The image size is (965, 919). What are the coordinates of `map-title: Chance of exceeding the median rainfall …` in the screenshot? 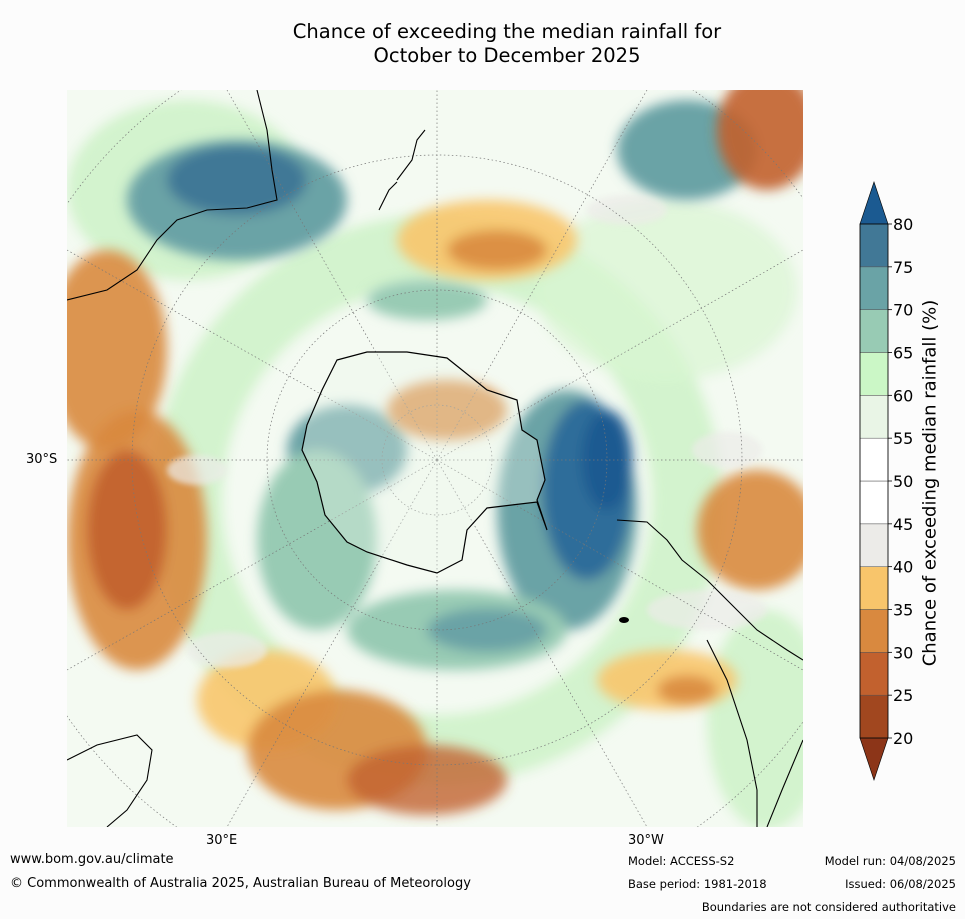 It's located at (507, 44).